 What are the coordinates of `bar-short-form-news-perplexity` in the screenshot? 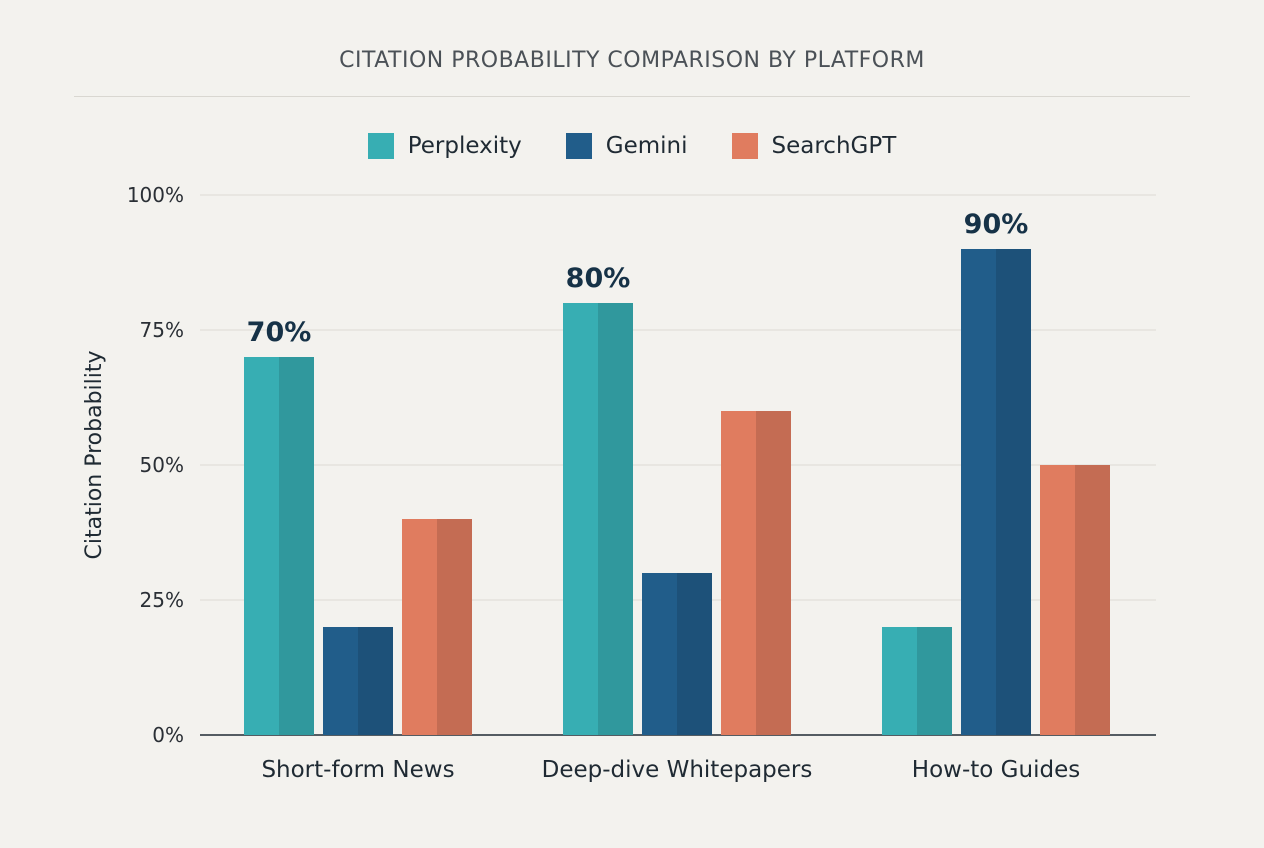 It's located at (279, 546).